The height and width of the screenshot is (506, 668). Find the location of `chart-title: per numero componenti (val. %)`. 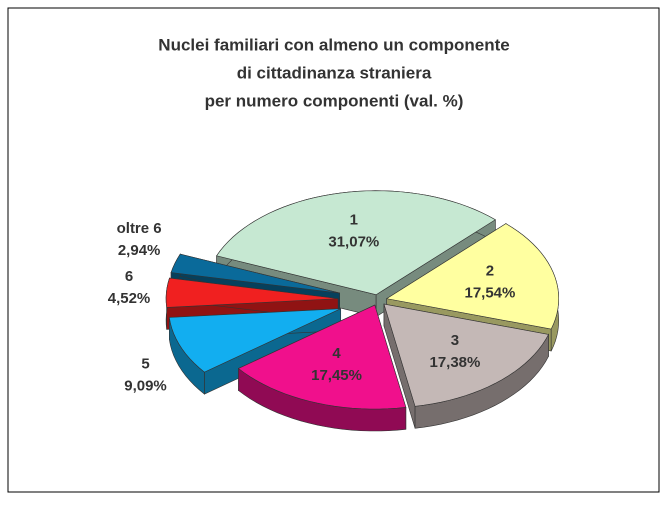

chart-title: per numero componenti (val. %) is located at coordinates (334, 100).